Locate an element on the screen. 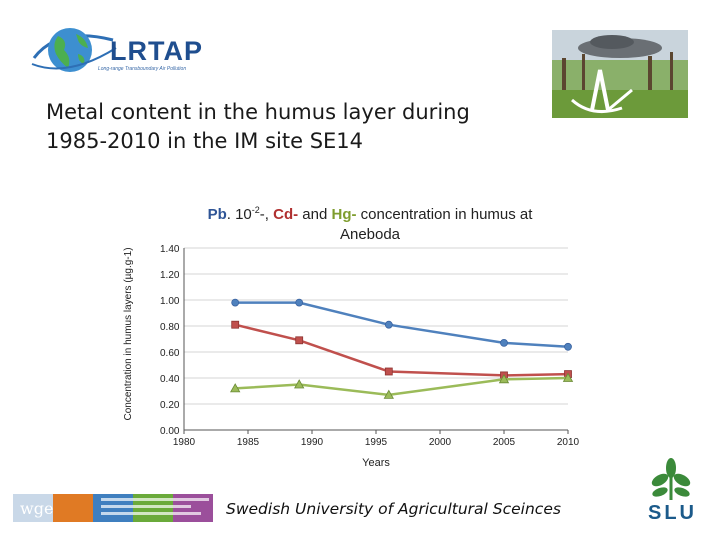  series-line-hg is located at coordinates (402, 386).